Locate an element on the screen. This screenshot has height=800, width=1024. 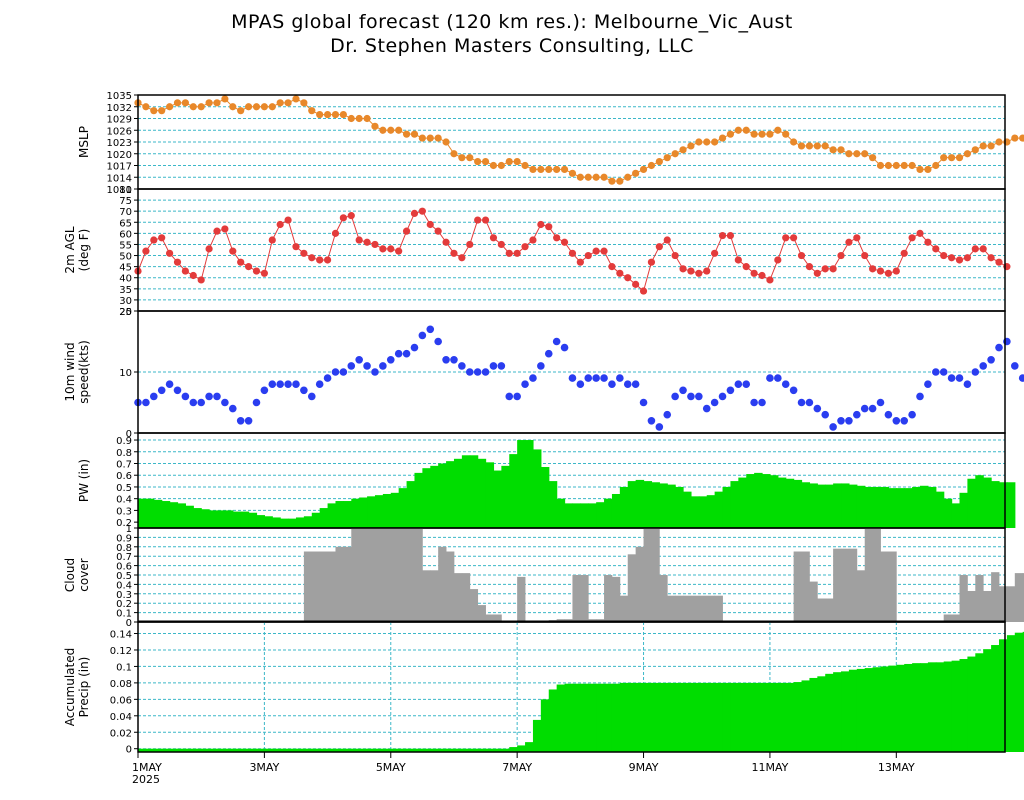
y-tick-label: 0.2 is located at coordinates (124, 604).